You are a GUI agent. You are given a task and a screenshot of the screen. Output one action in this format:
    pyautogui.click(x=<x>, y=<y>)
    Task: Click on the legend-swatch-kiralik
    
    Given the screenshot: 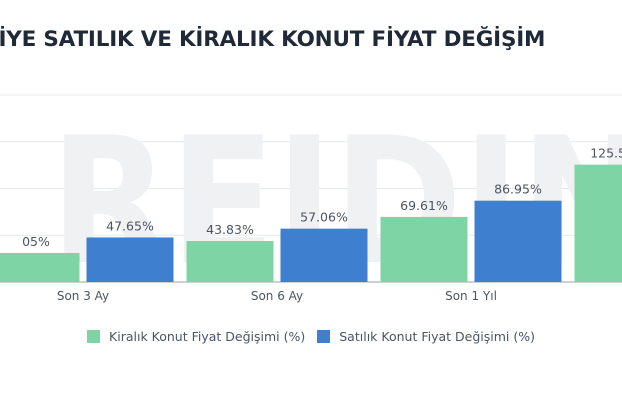 What is the action you would take?
    pyautogui.click(x=94, y=336)
    